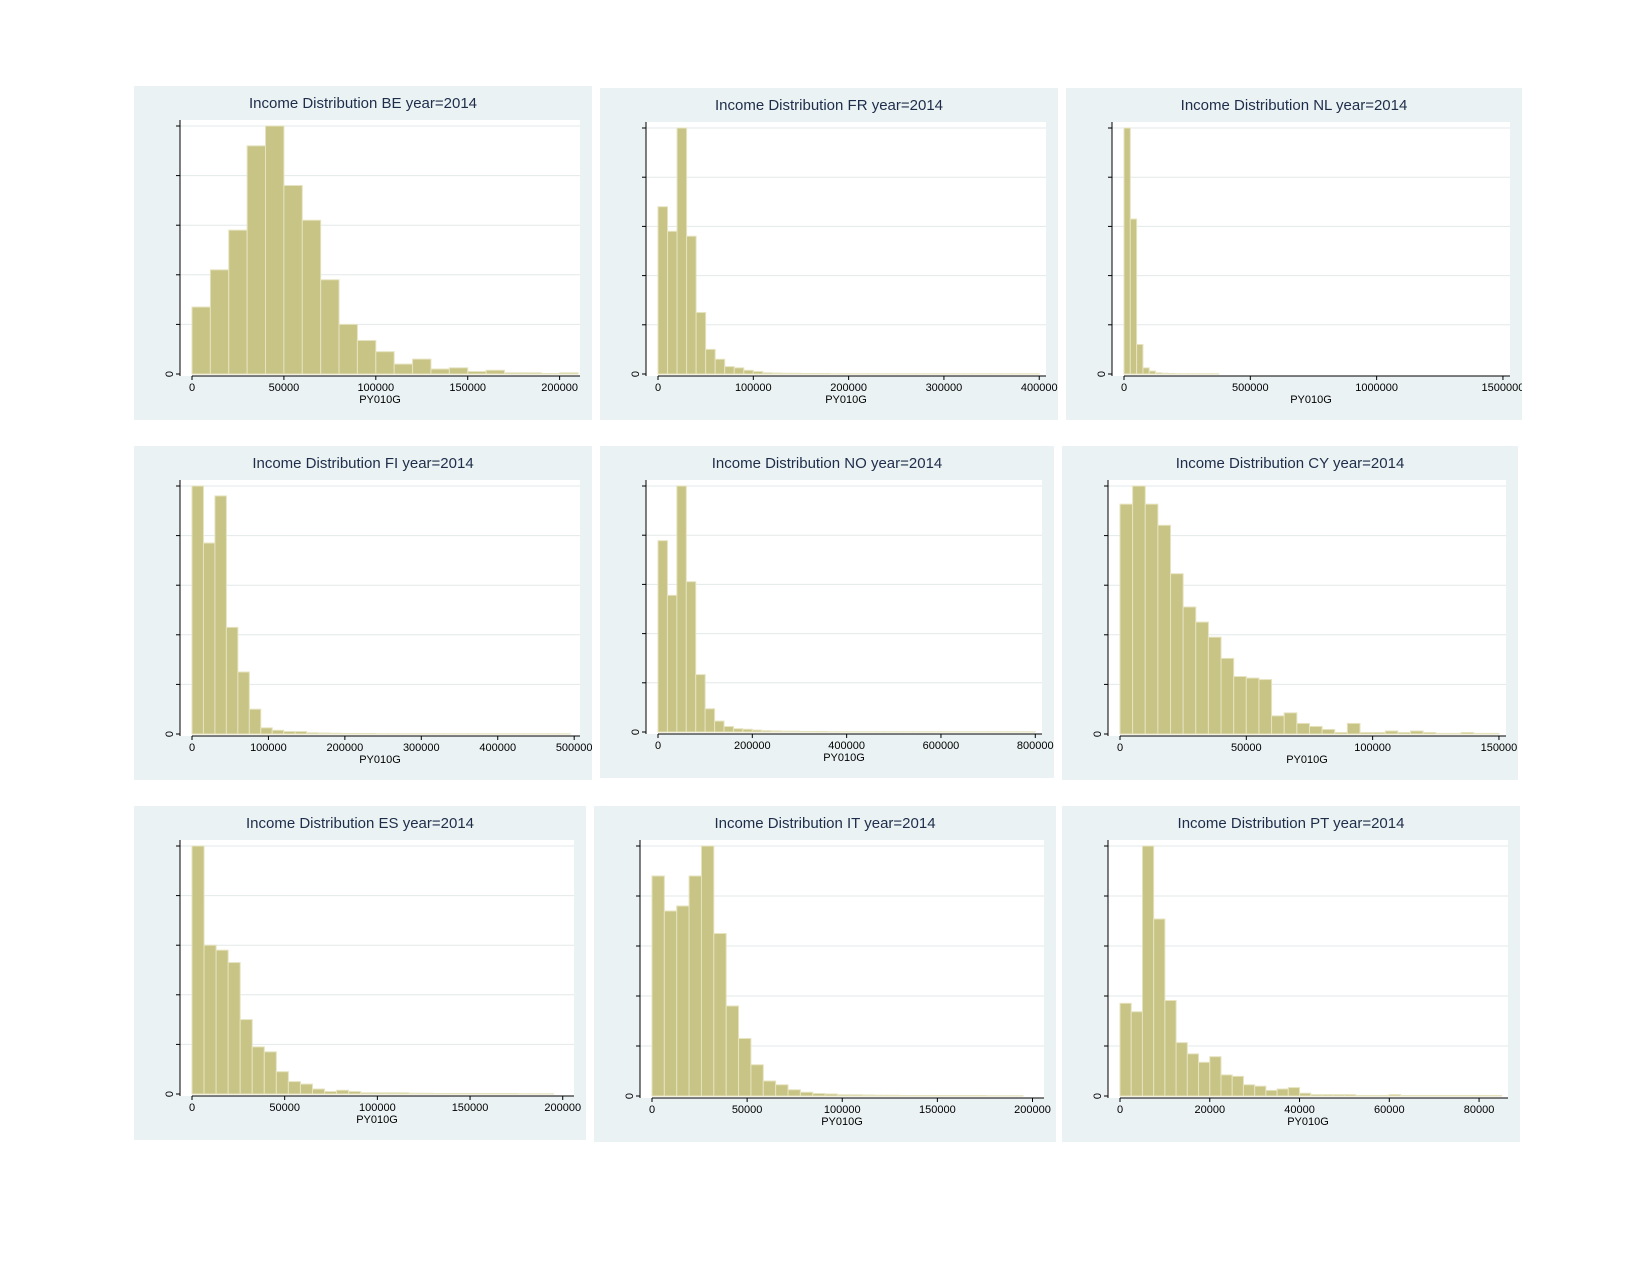 Image resolution: width=1650 pixels, height=1275 pixels. What do you see at coordinates (941, 746) in the screenshot?
I see `x-tick-label: 600000` at bounding box center [941, 746].